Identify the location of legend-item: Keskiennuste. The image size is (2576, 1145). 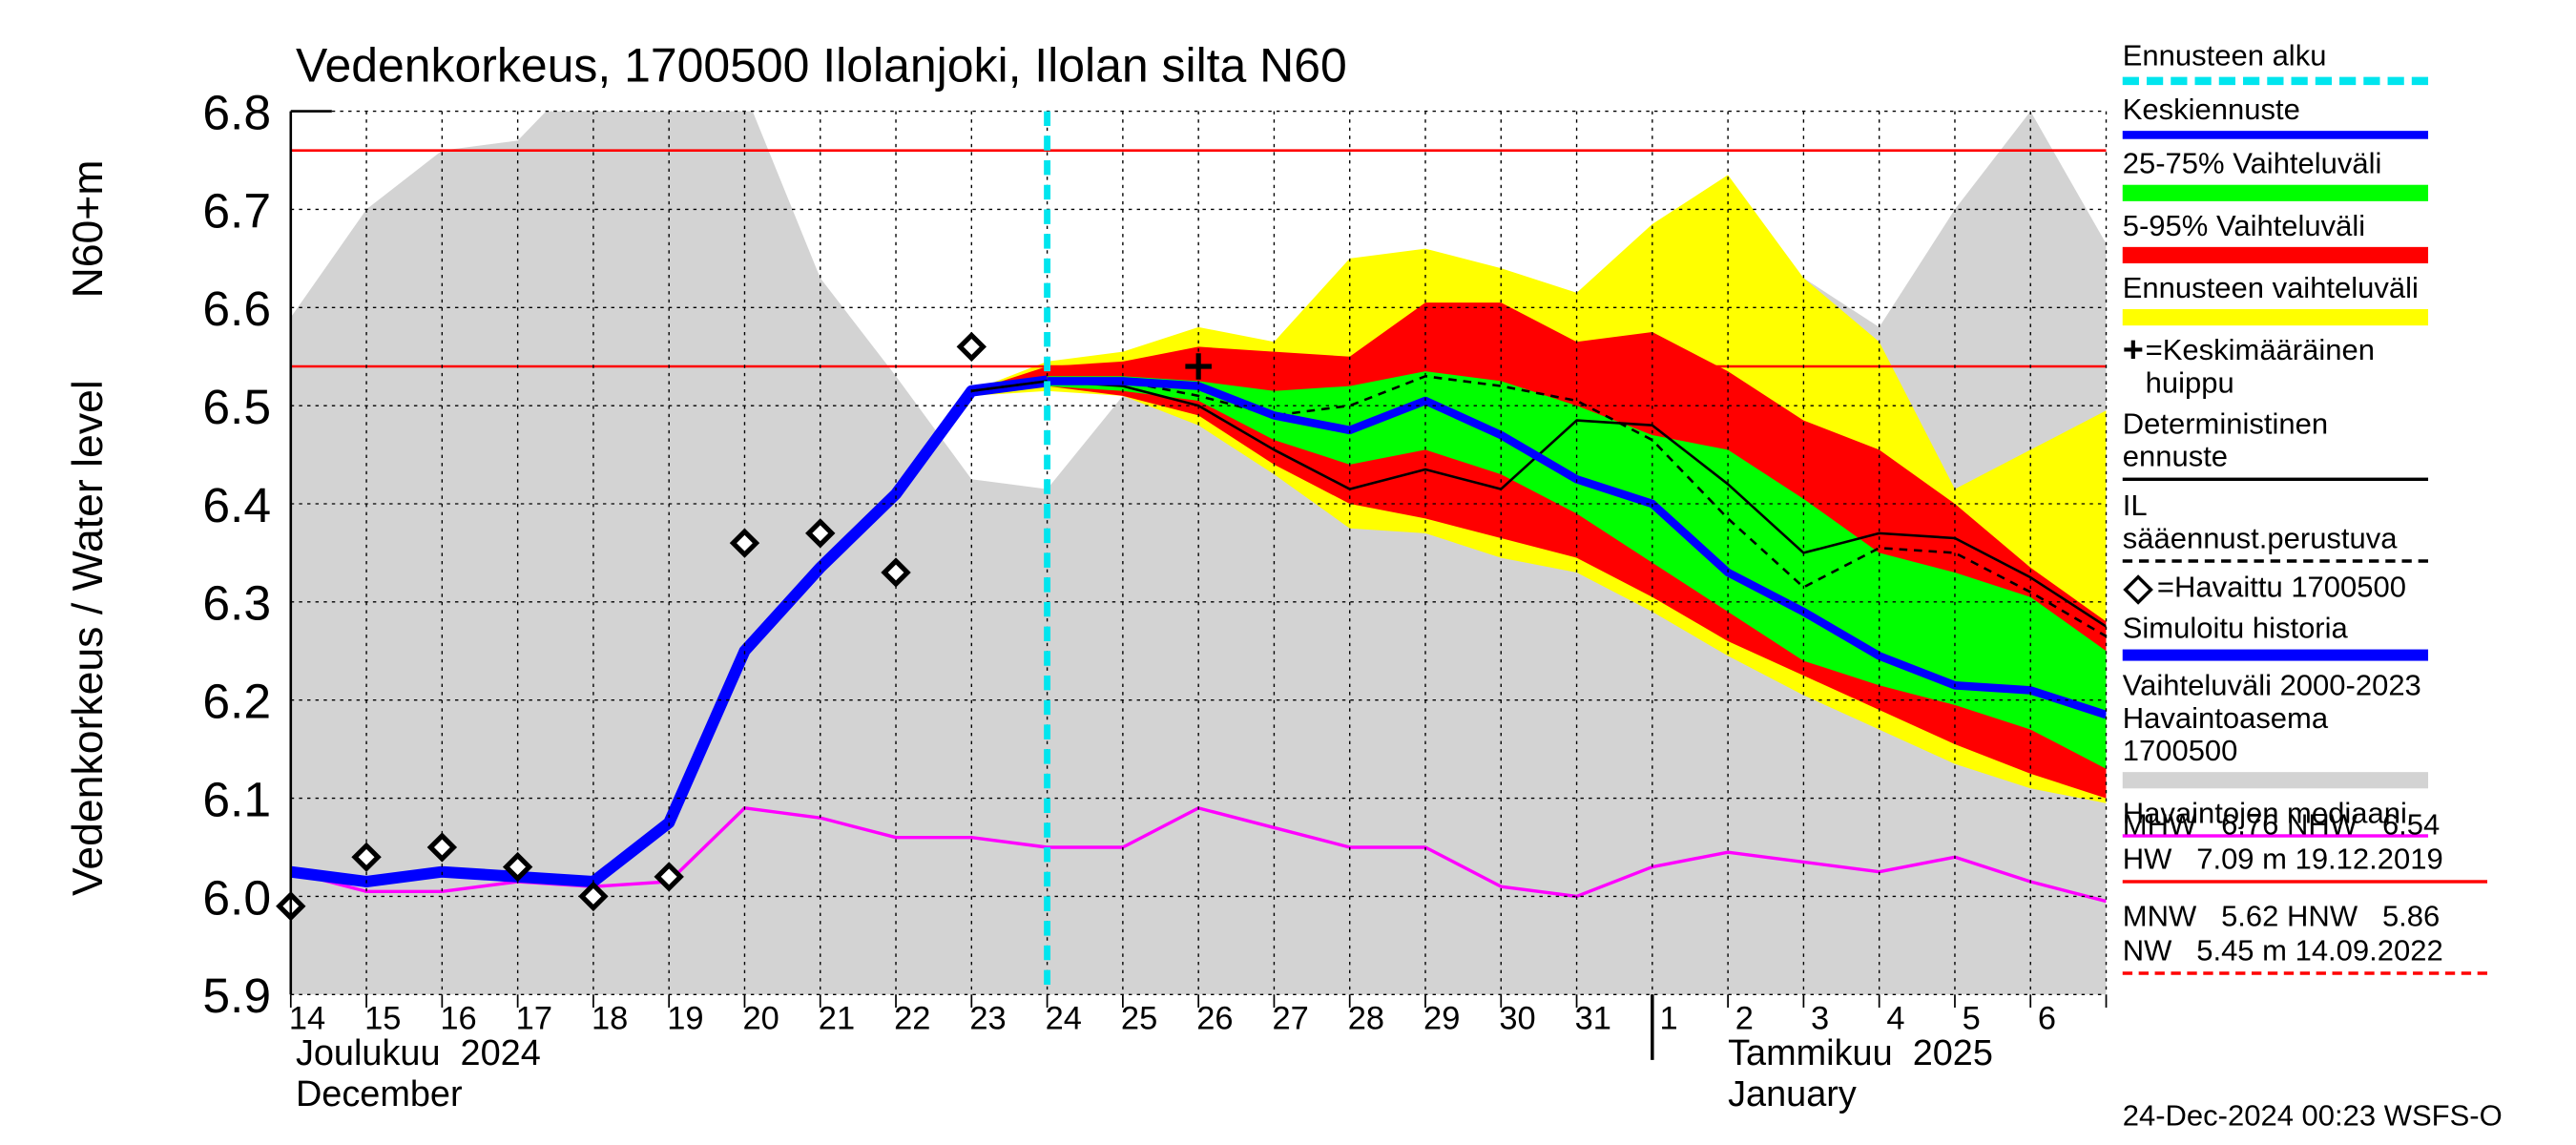
(2275, 116).